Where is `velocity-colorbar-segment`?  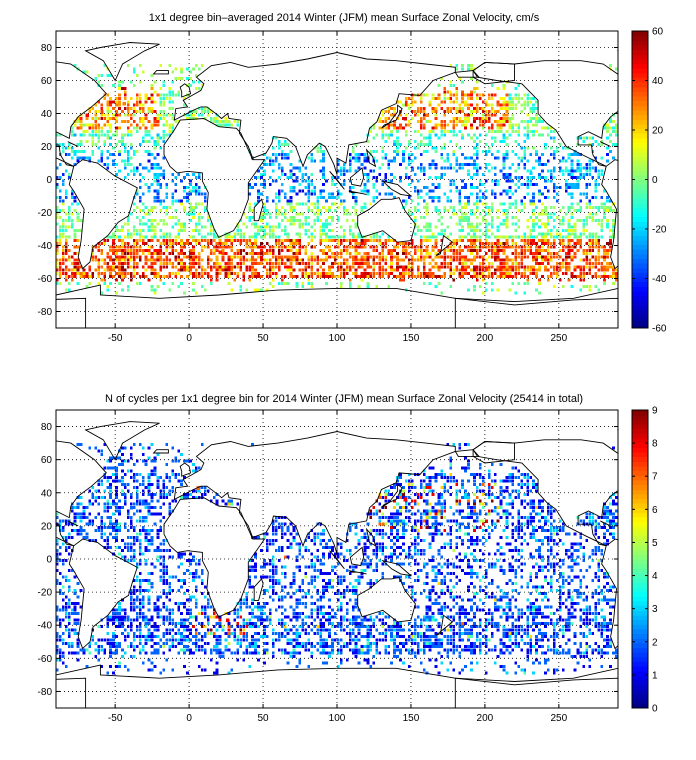
velocity-colorbar-segment is located at coordinates (640, 108).